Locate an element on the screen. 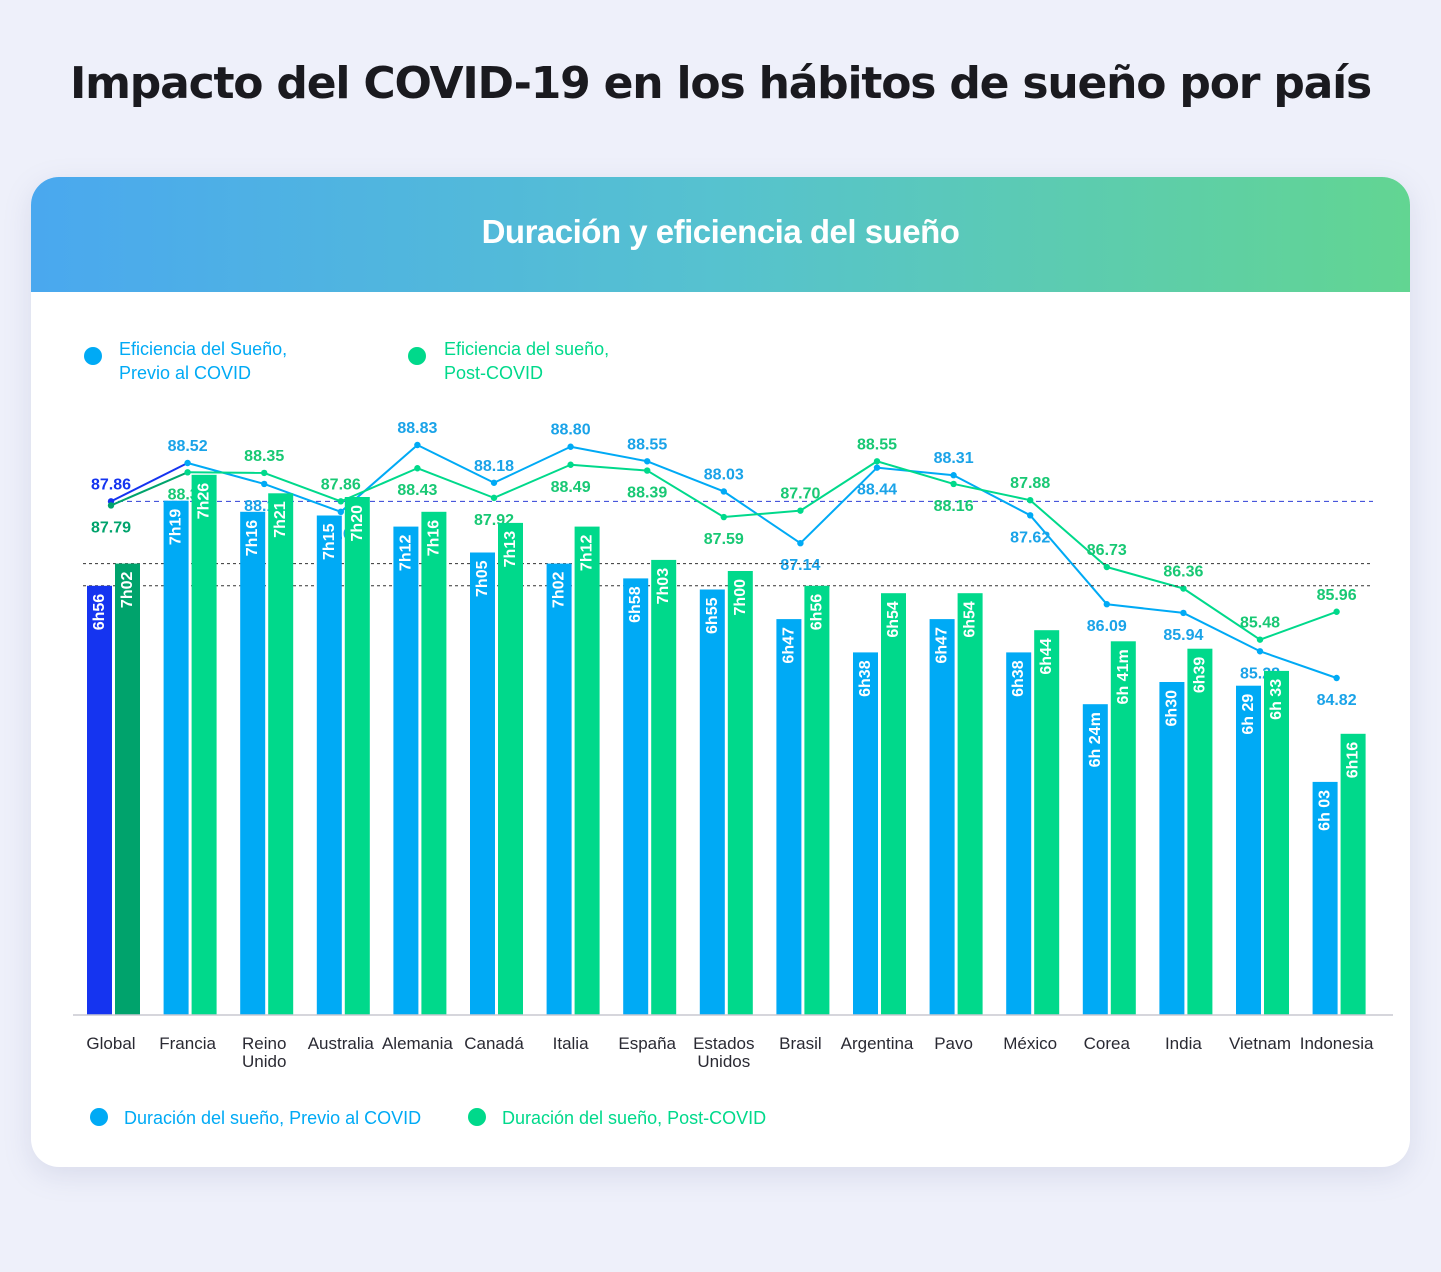 The height and width of the screenshot is (1272, 1441). duration-label-post: 7h00 is located at coordinates (740, 597).